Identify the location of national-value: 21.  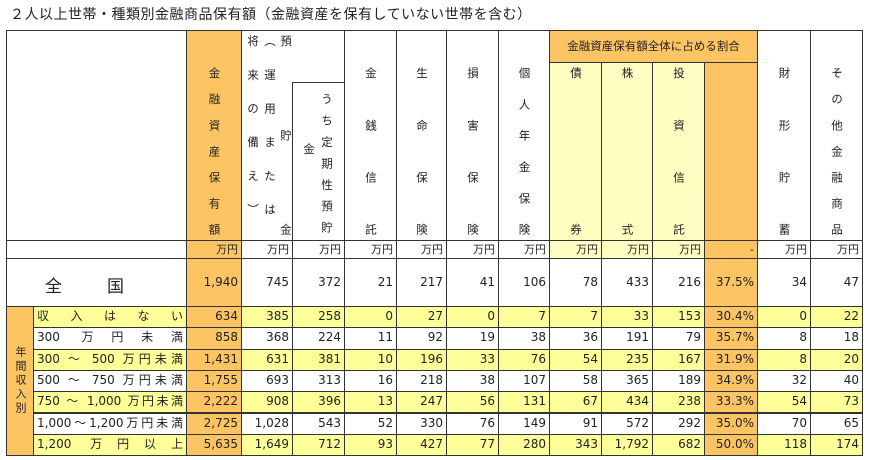
(370, 282).